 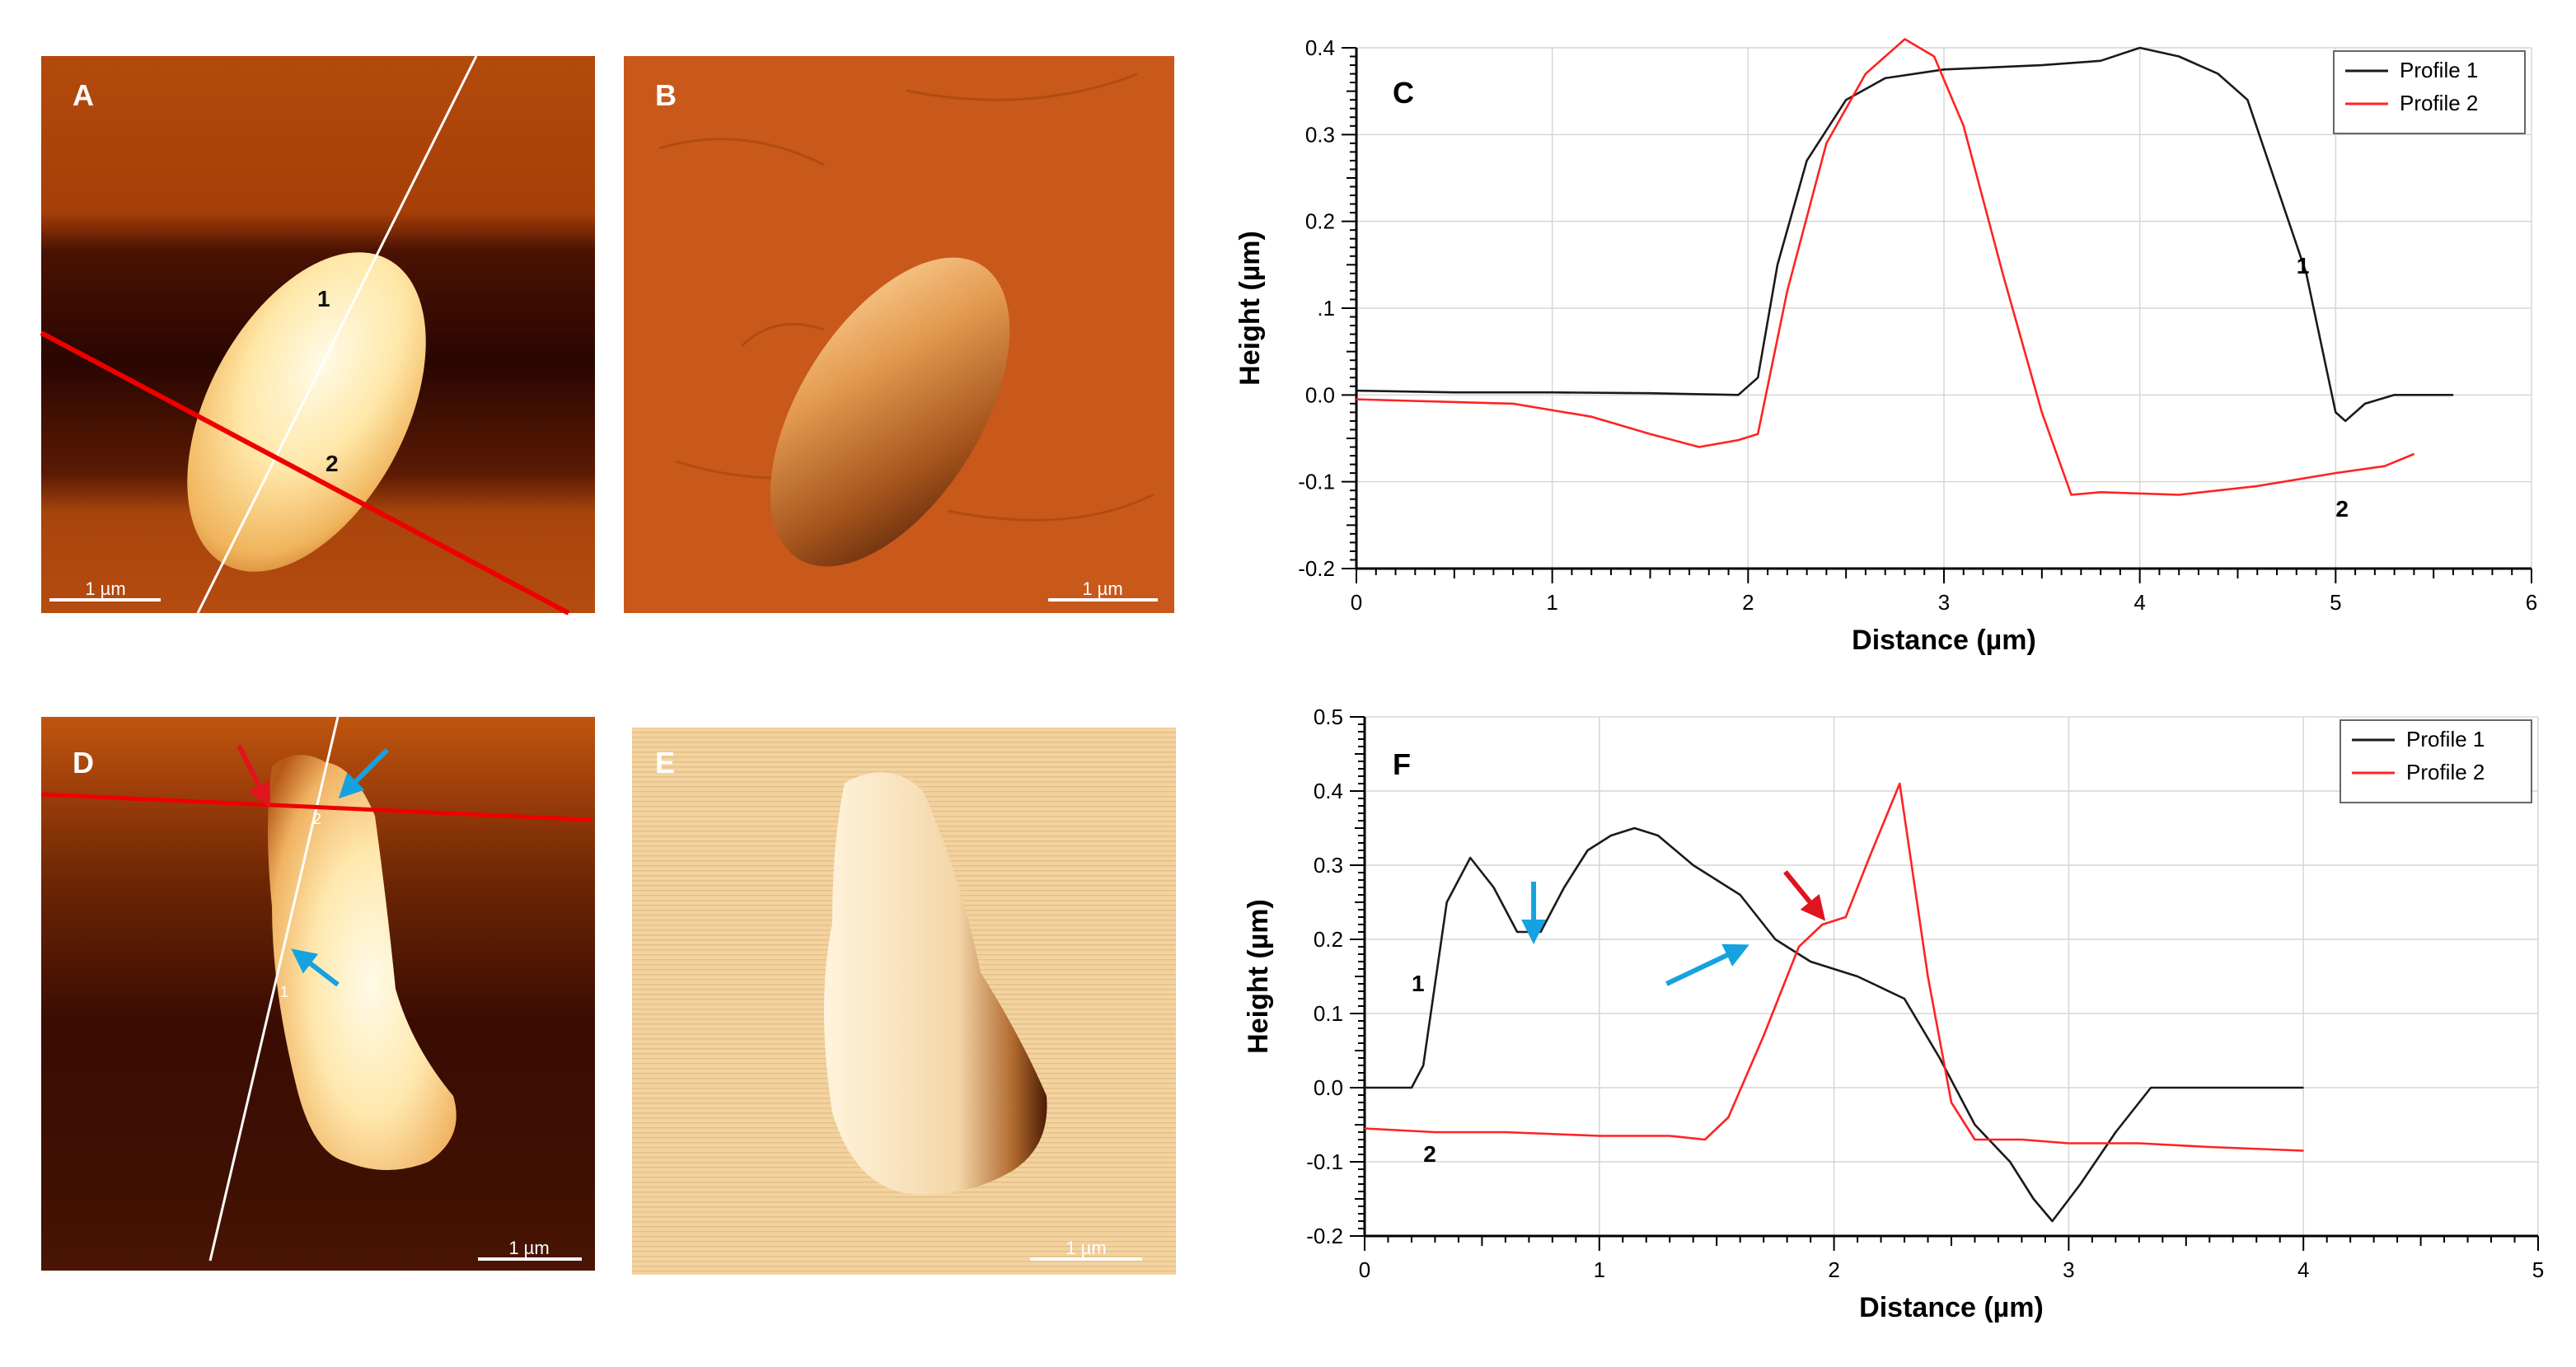 I want to click on image-d-bacterium, so click(x=362, y=962).